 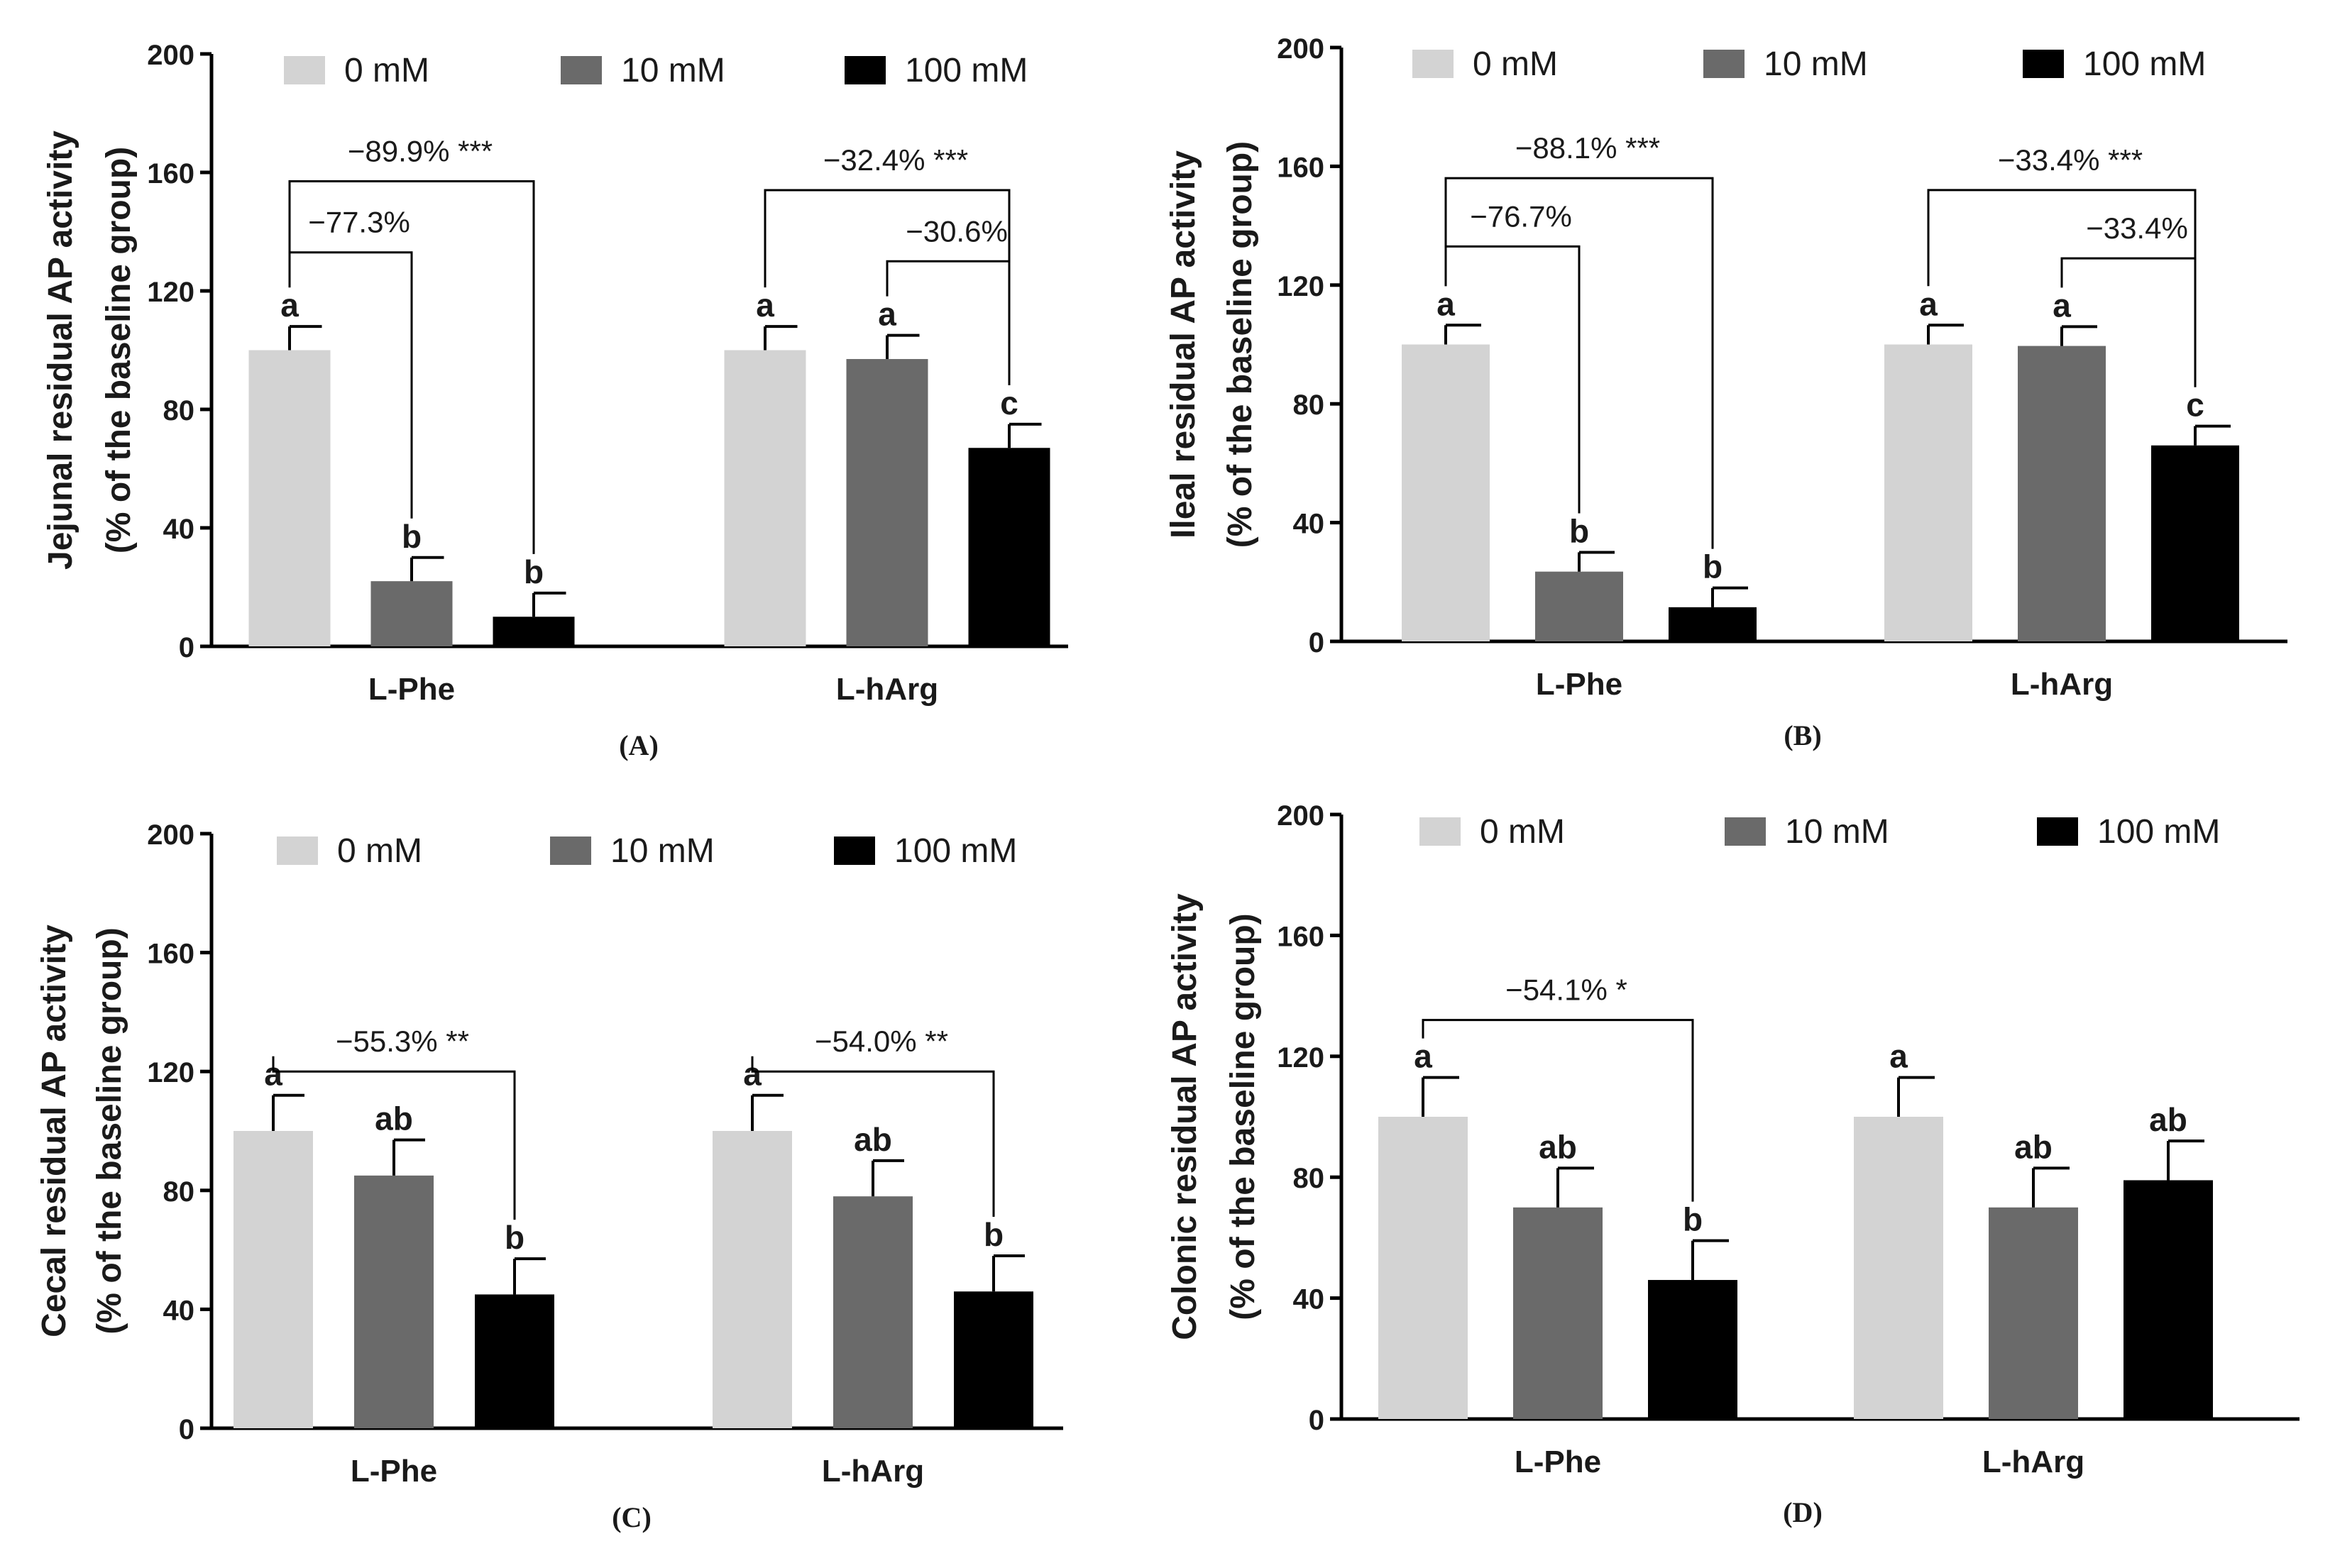 I want to click on panel-label: (A), so click(x=639, y=745).